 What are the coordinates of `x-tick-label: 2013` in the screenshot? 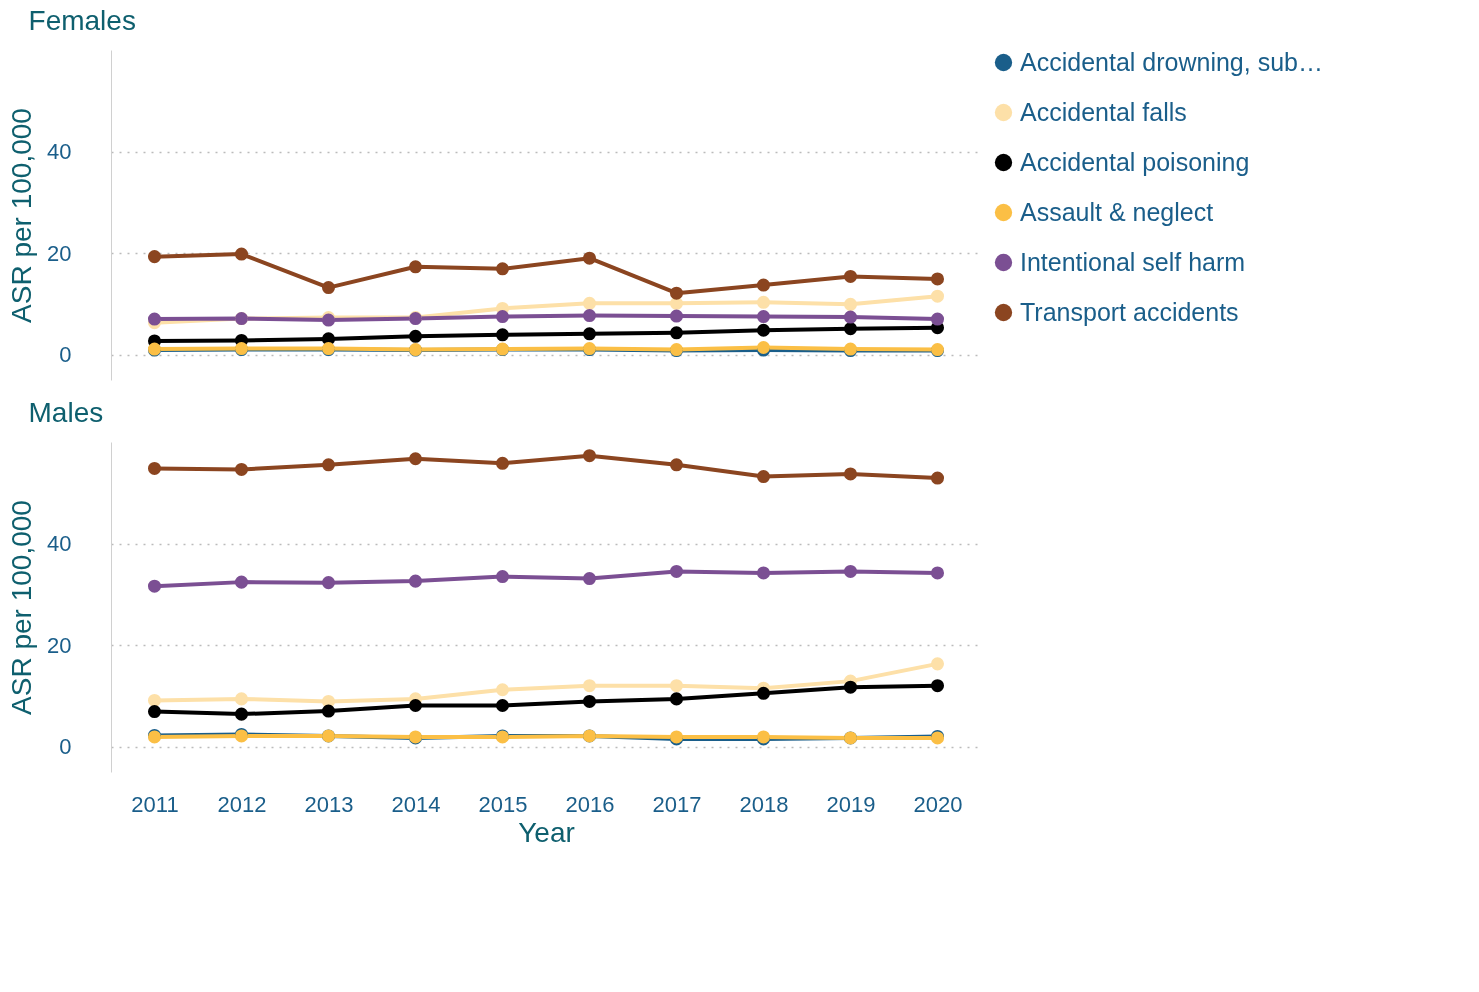 It's located at (329, 804).